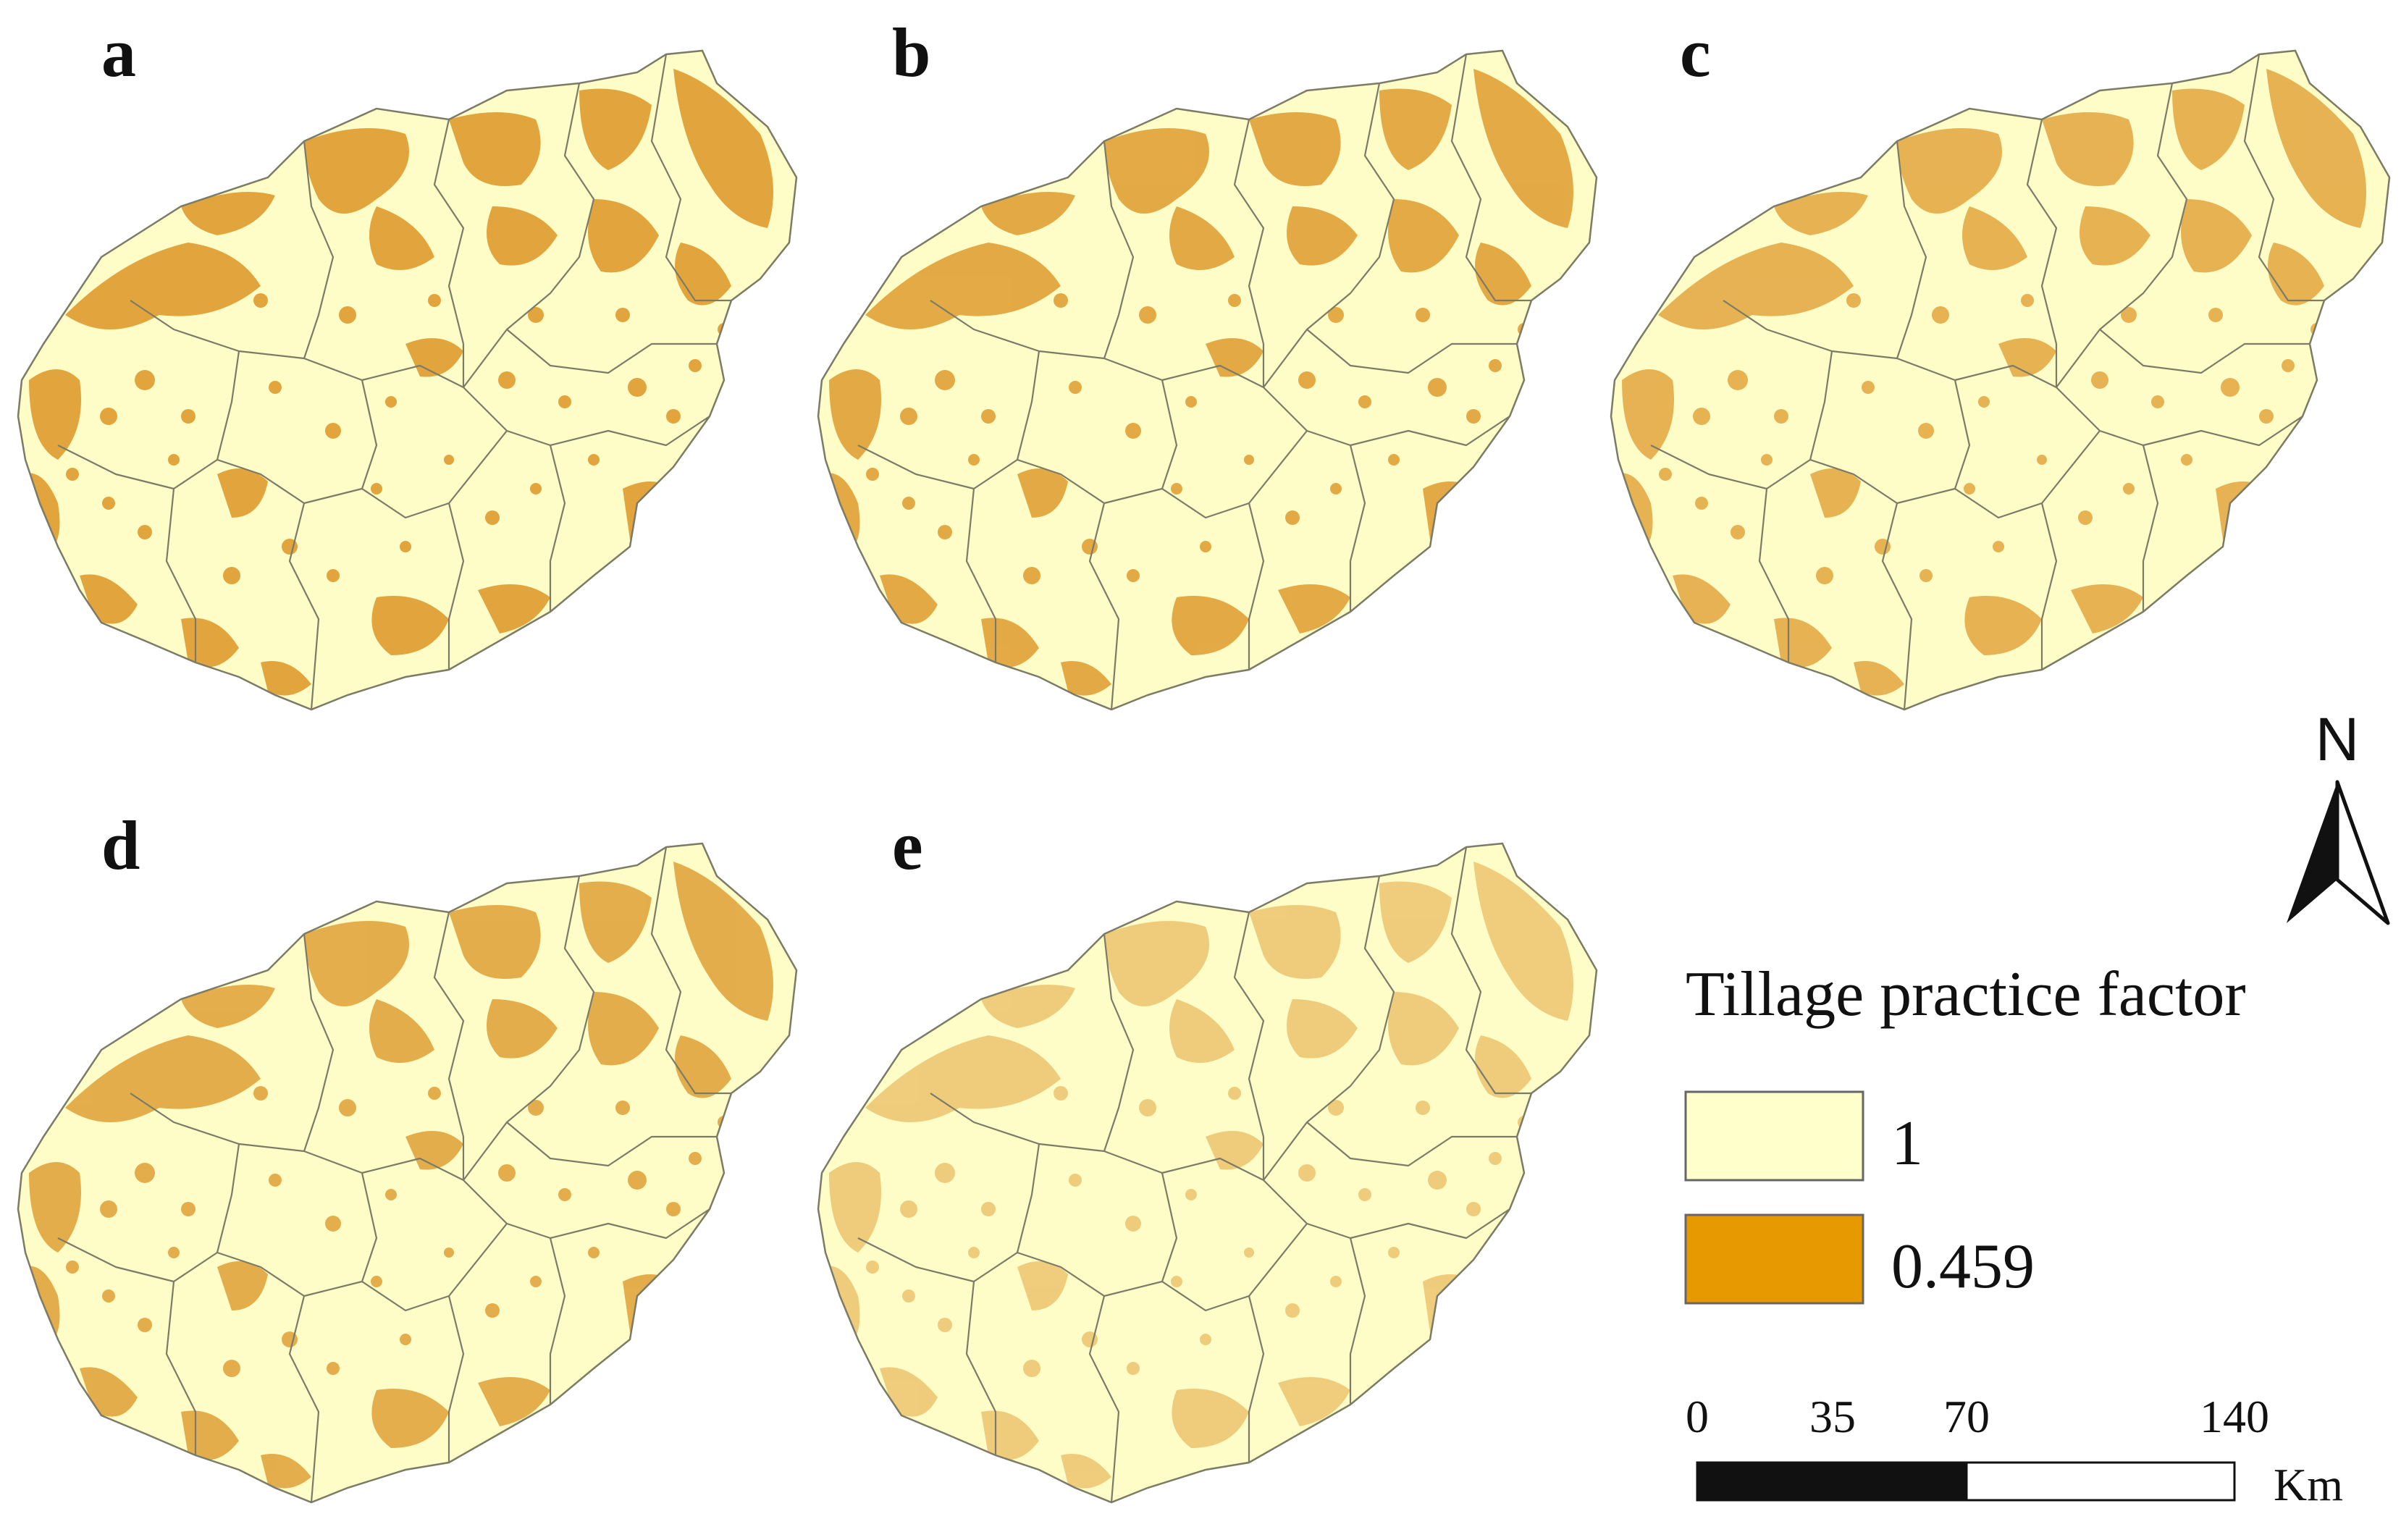 The image size is (2401, 1540). I want to click on panel-label-e: e, so click(907, 845).